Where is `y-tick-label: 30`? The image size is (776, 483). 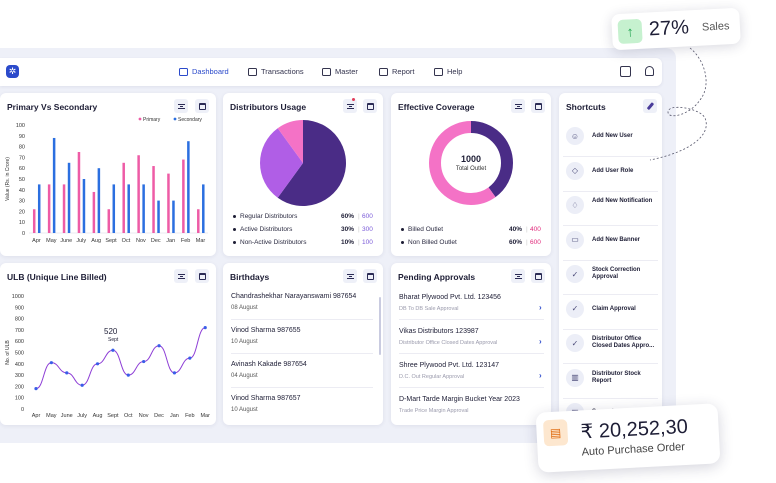
y-tick-label: 30 is located at coordinates (22, 202).